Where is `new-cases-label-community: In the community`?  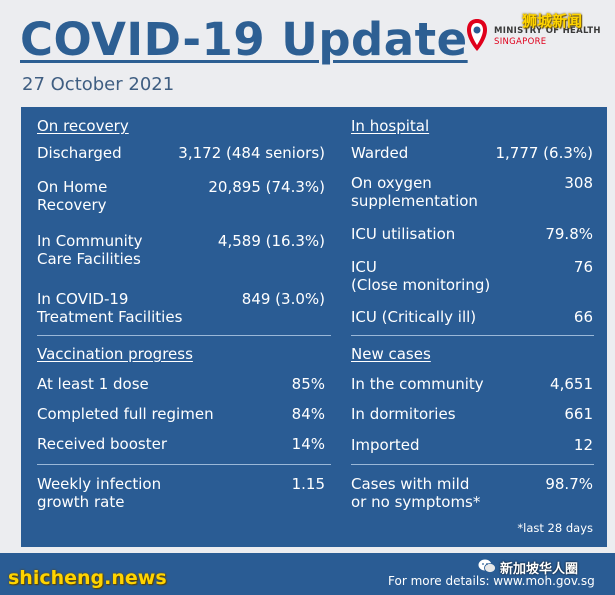 new-cases-label-community: In the community is located at coordinates (417, 384).